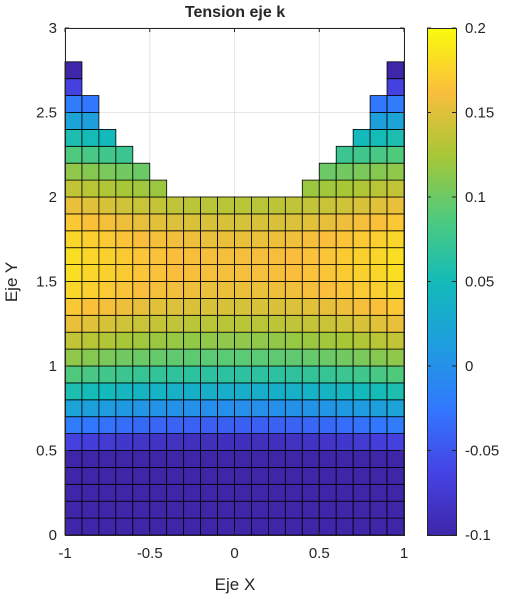 The height and width of the screenshot is (599, 508). What do you see at coordinates (469, 366) in the screenshot?
I see `colorbar-tick-label: 0` at bounding box center [469, 366].